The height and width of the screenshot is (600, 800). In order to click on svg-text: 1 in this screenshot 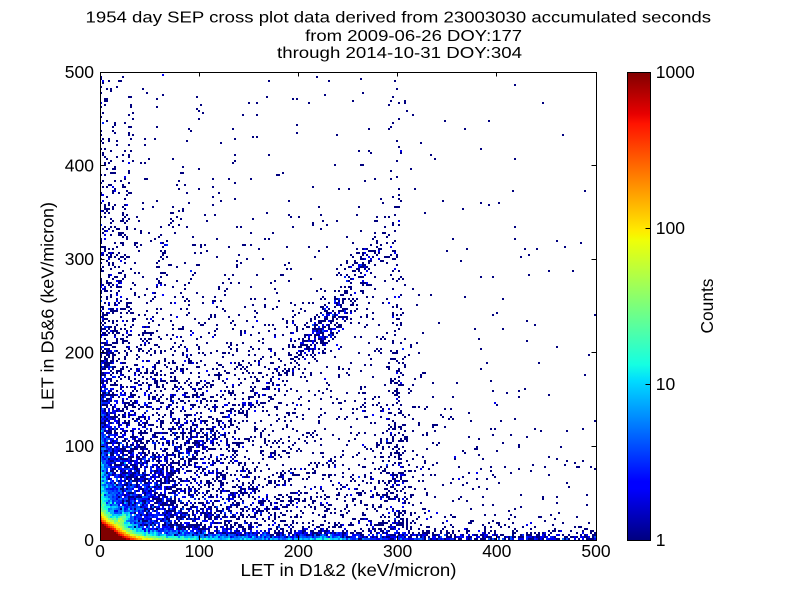, I will do `click(661, 540)`.